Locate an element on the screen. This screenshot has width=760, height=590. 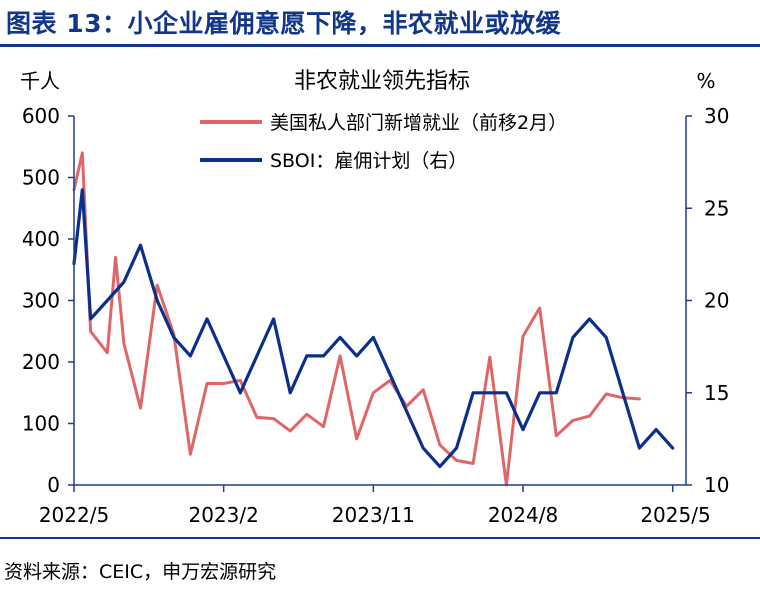
x-tick-label: 2024/8 is located at coordinates (523, 515).